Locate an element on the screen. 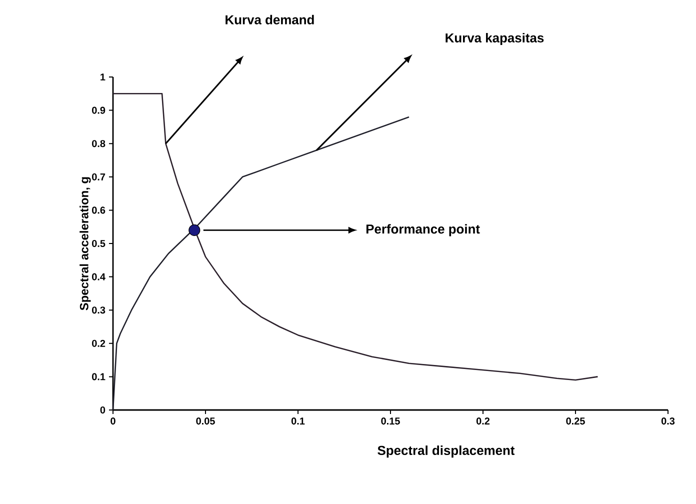 The image size is (696, 504). y-tick-label: 0.5 is located at coordinates (99, 244).